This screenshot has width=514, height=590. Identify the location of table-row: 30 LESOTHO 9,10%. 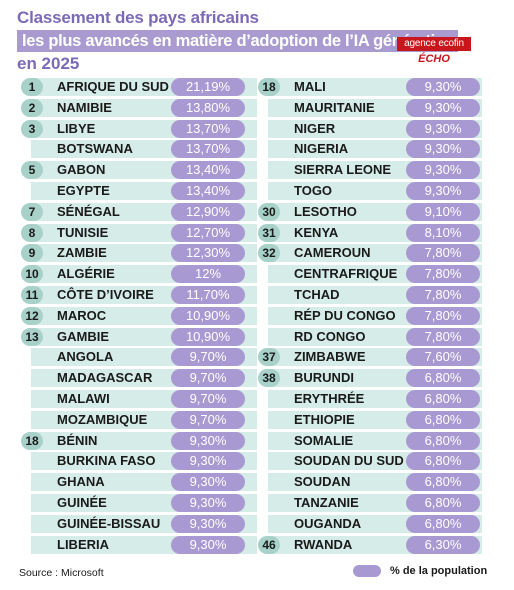
(370, 211).